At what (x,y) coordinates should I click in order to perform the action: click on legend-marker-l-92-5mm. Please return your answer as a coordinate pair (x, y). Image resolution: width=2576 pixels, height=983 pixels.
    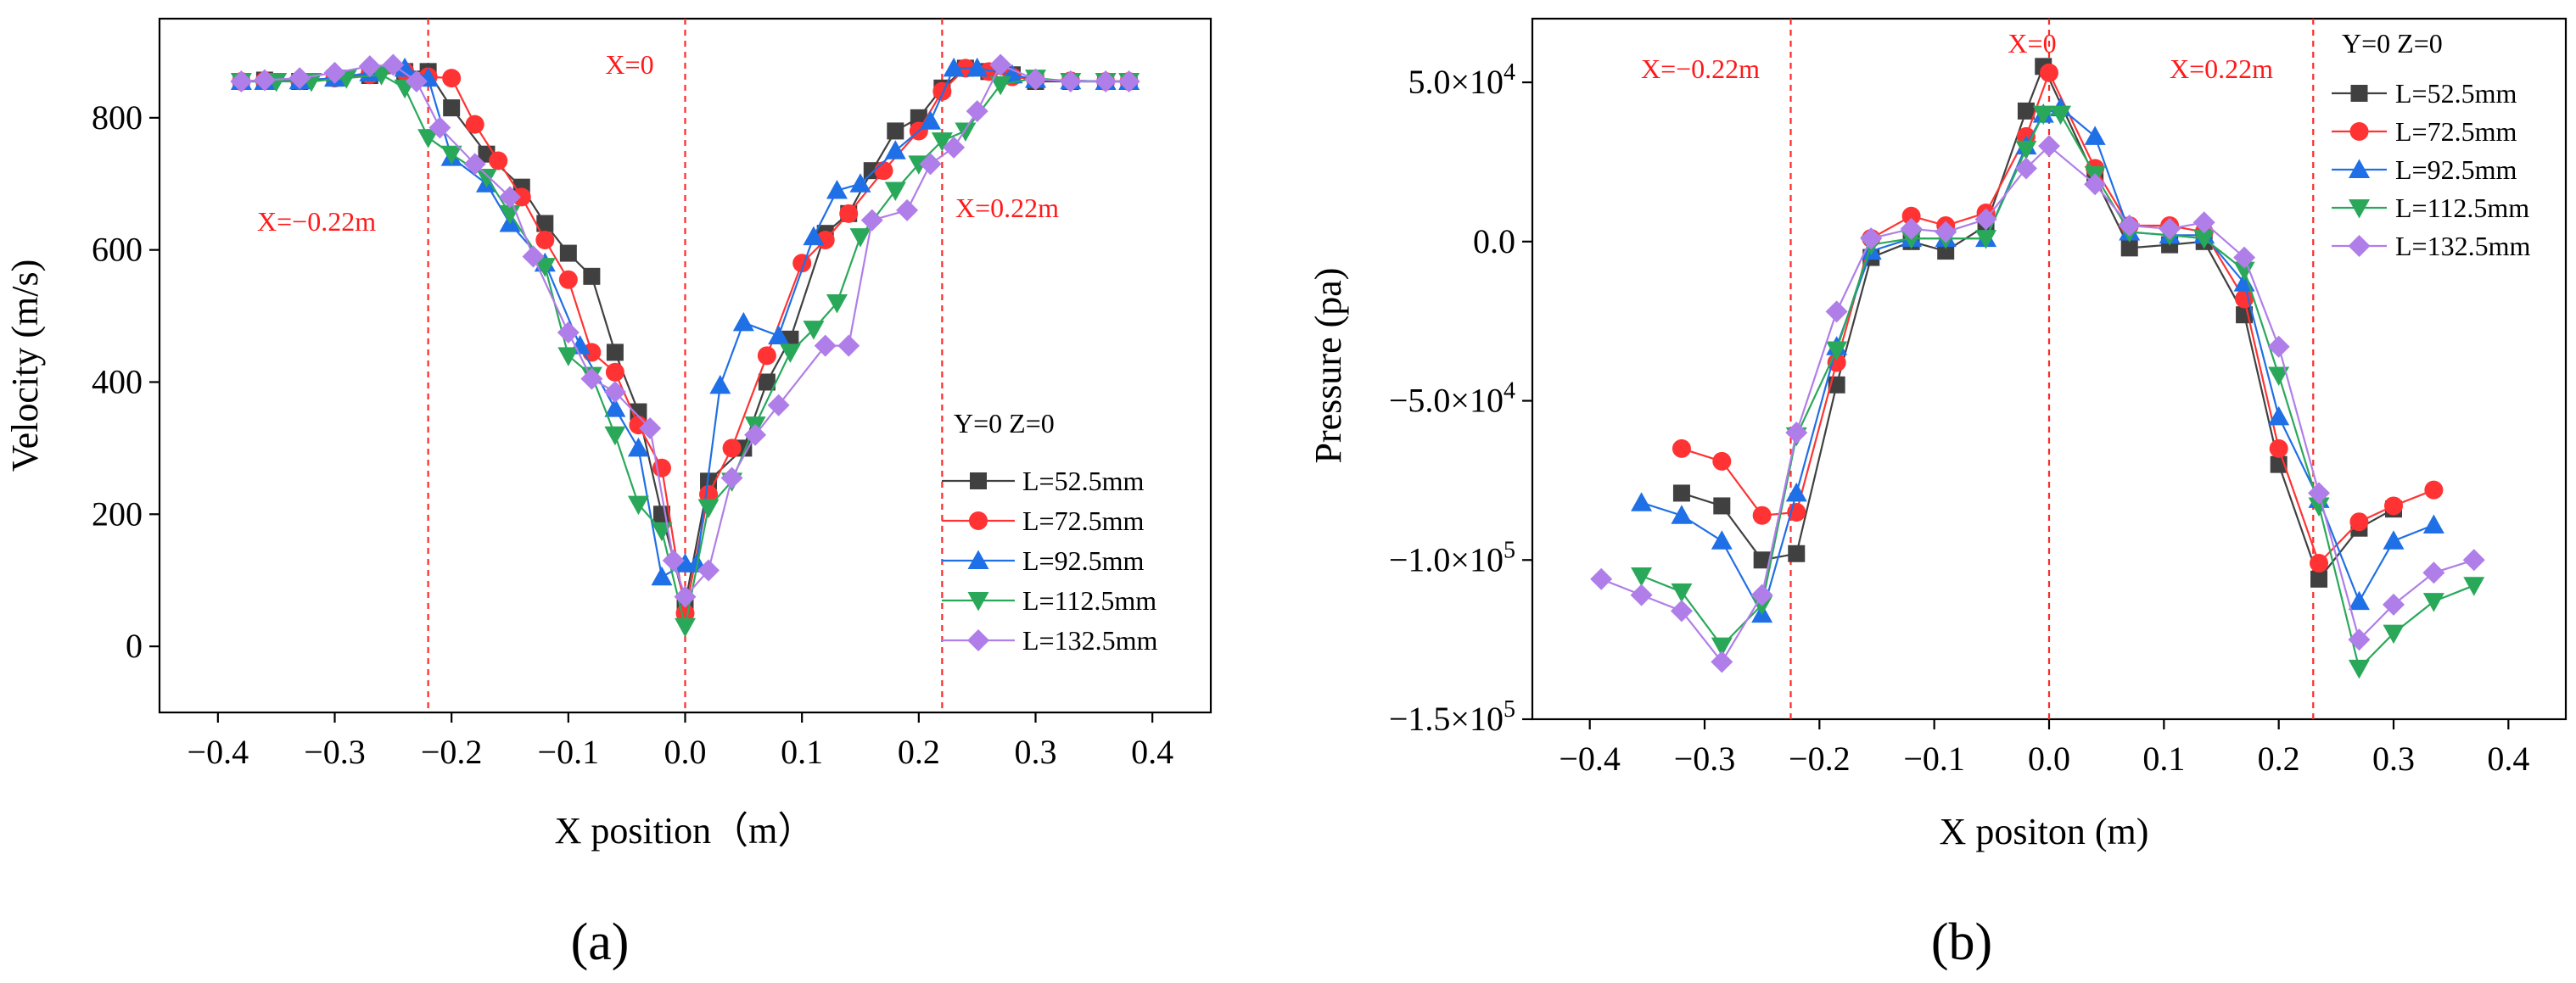
    Looking at the image, I should click on (2359, 168).